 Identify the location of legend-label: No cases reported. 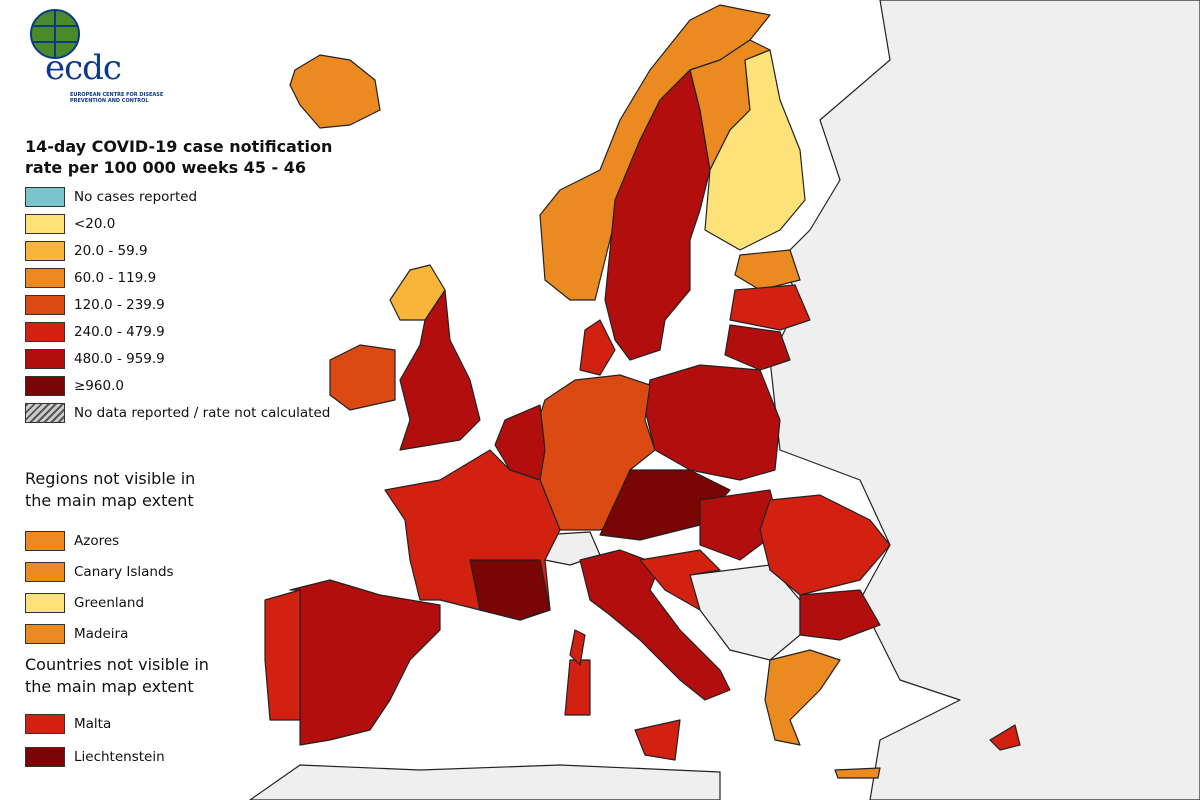
(136, 197).